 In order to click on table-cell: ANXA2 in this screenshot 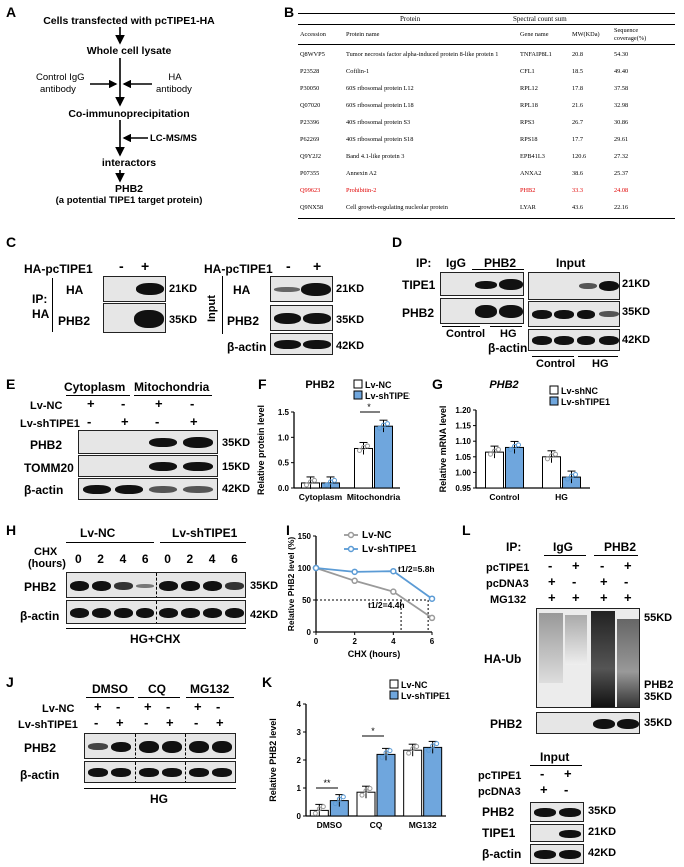, I will do `click(531, 173)`.